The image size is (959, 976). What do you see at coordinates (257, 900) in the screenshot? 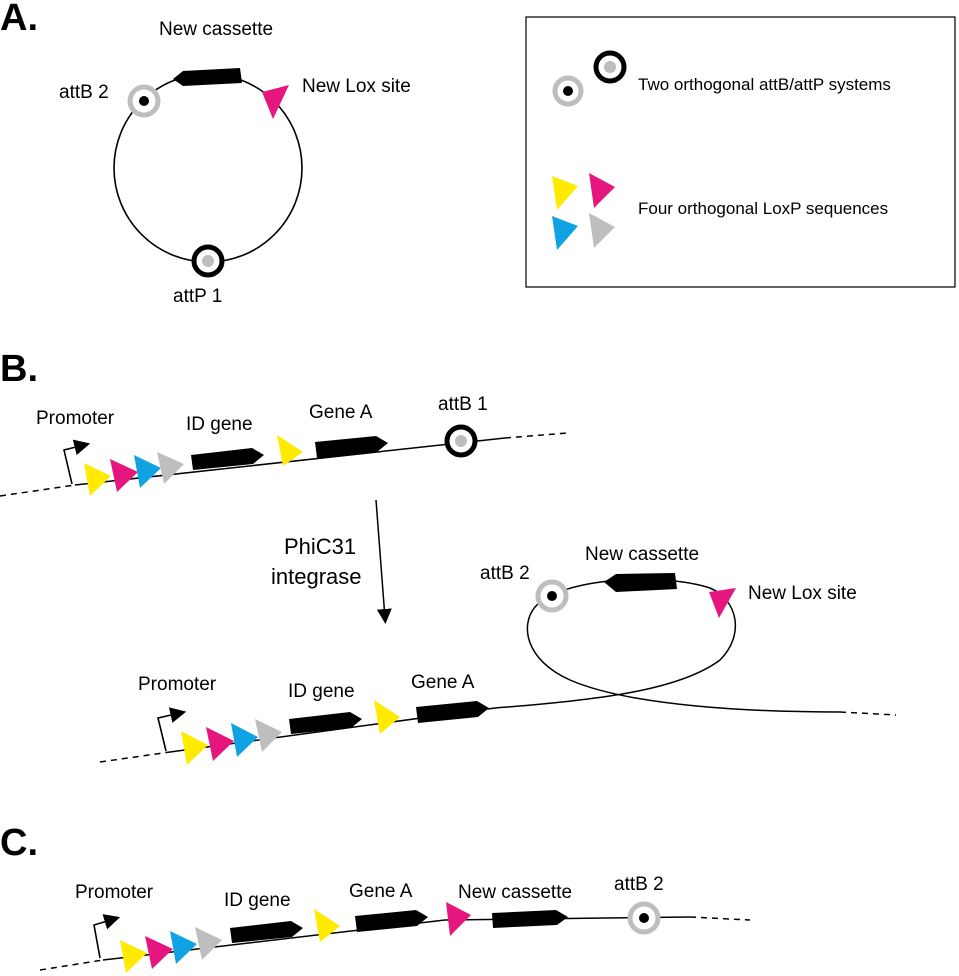
I see `label-id-gene-c: ID gene` at bounding box center [257, 900].